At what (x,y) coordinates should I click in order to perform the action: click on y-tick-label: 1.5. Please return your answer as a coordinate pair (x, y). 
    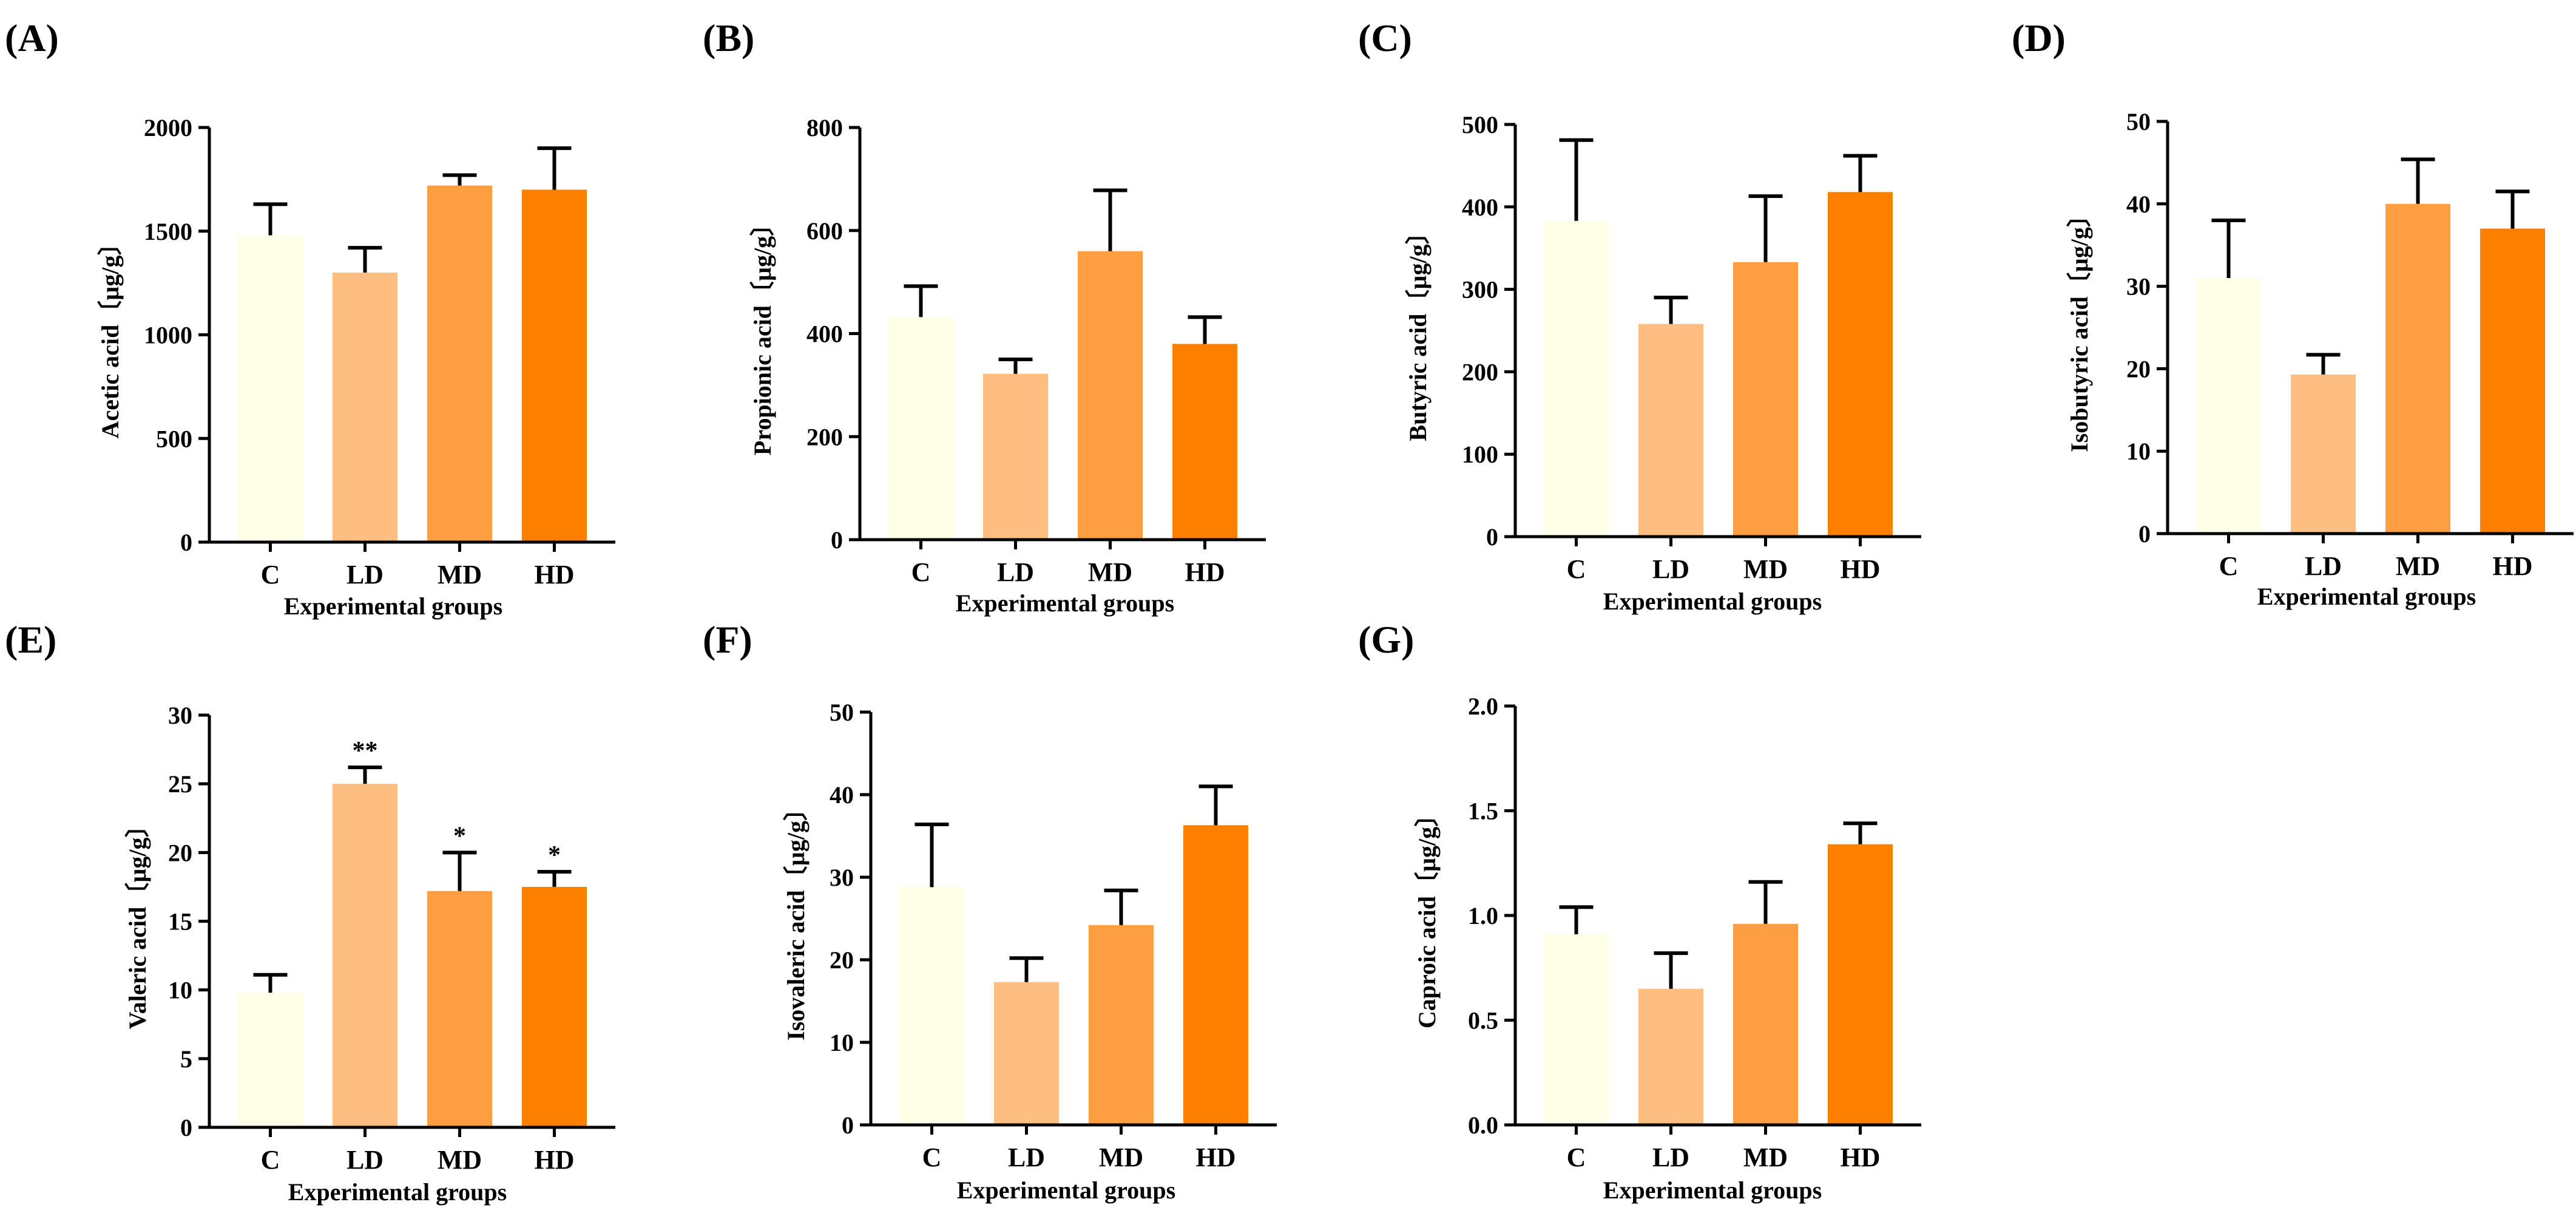
    Looking at the image, I should click on (1483, 811).